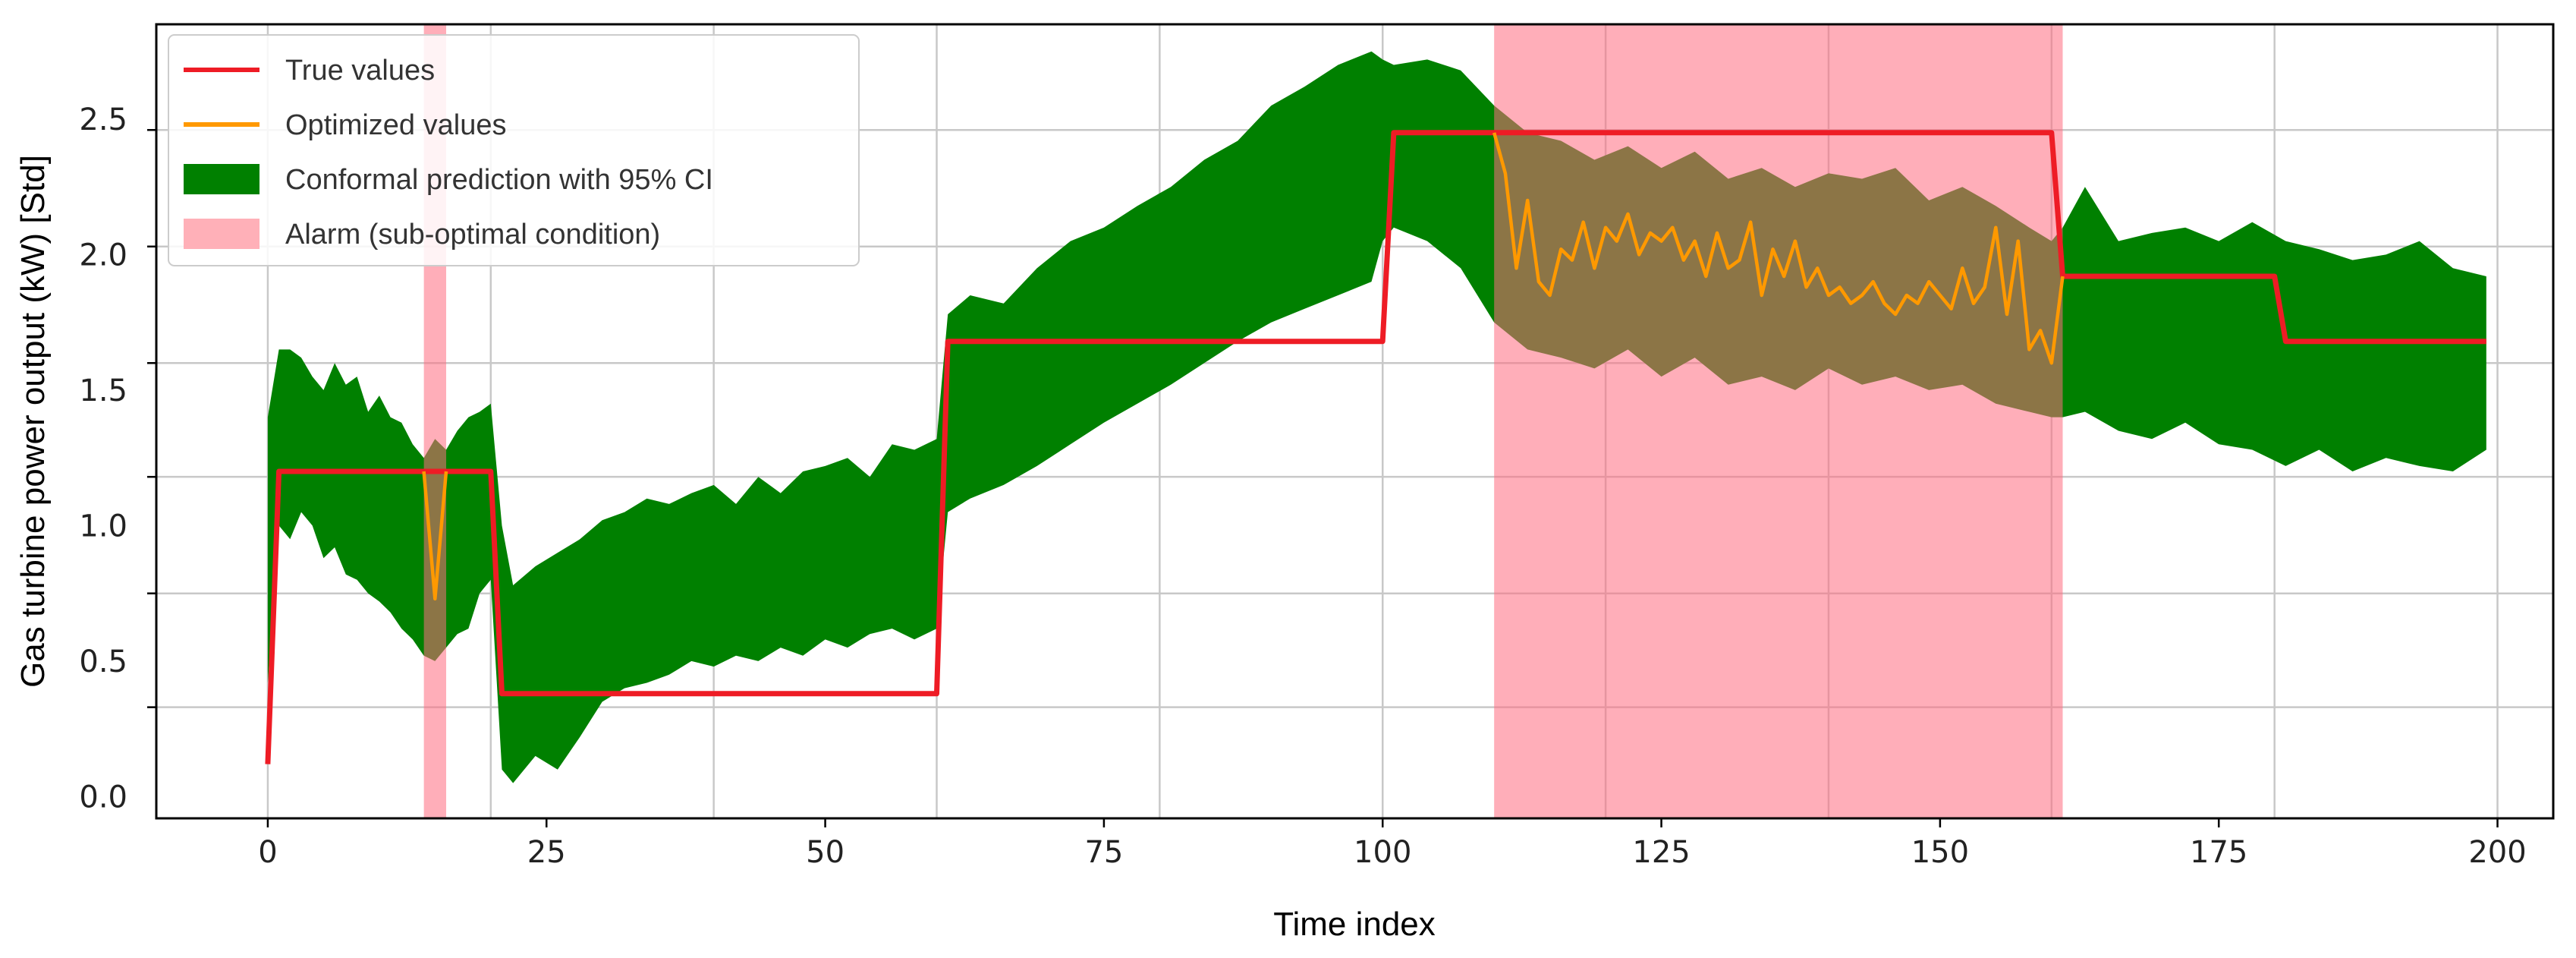 Image resolution: width=2576 pixels, height=958 pixels. I want to click on y-tick-label-2: 1.0, so click(103, 526).